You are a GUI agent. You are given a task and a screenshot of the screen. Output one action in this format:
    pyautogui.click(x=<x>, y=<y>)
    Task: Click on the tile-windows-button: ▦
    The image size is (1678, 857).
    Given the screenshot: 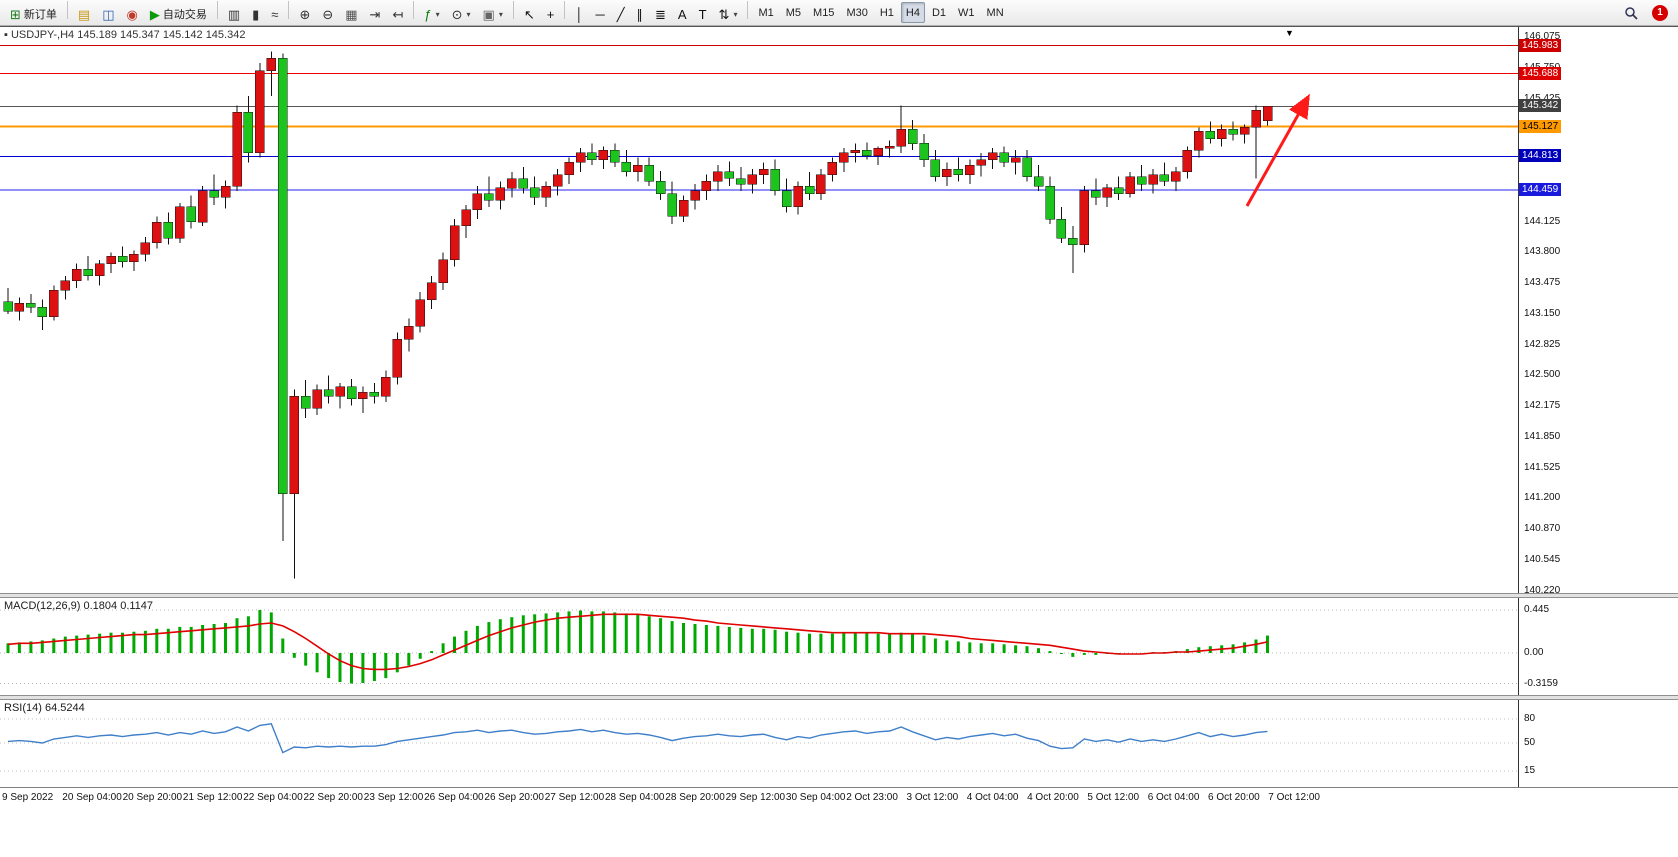 What is the action you would take?
    pyautogui.click(x=351, y=14)
    